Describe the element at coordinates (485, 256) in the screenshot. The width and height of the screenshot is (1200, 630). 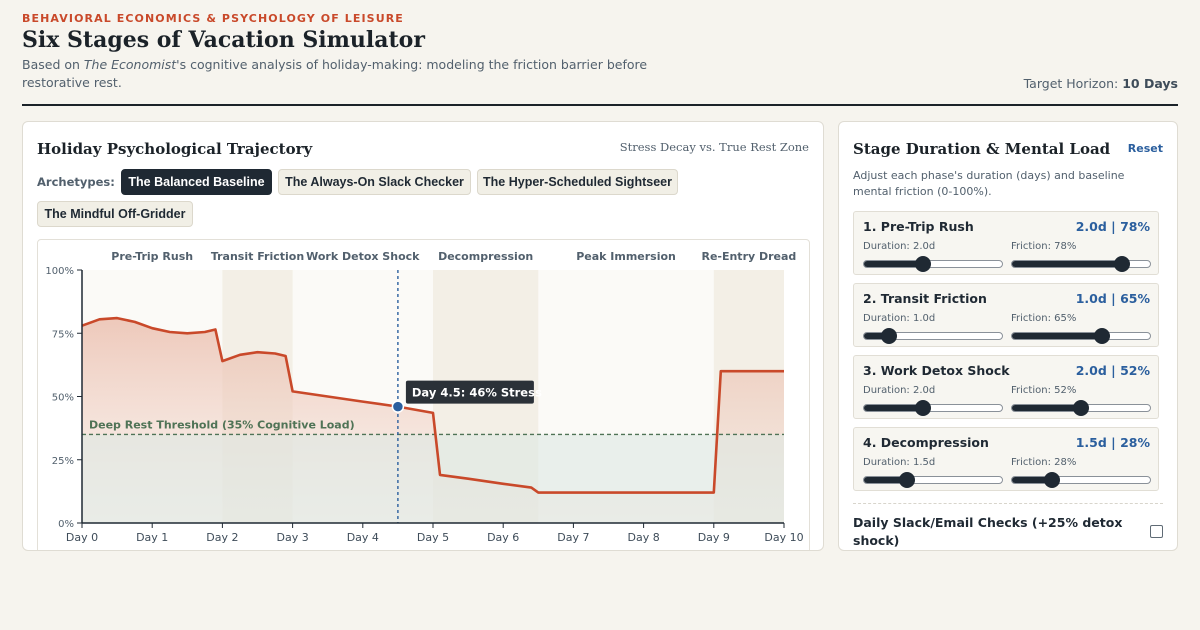
I see `phase-label: Decompression` at that location.